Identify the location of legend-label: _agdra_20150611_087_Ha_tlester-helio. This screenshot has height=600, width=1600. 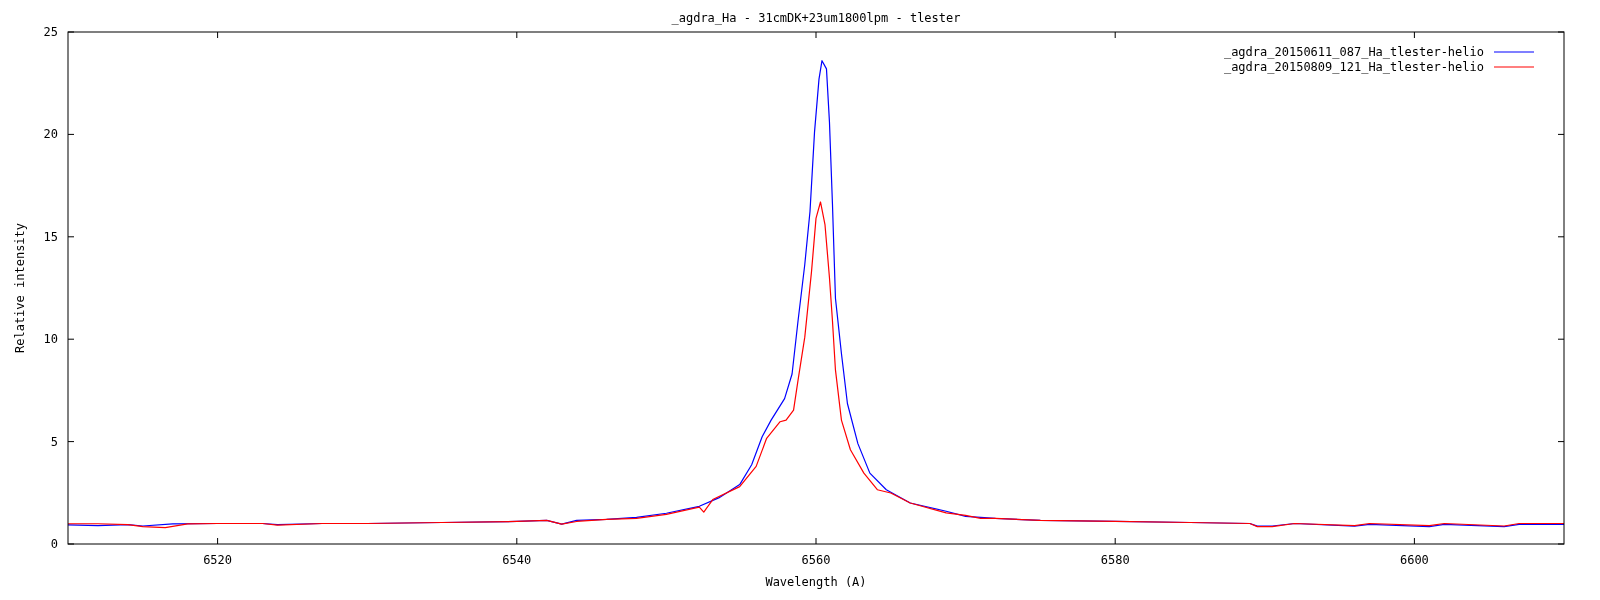
(1353, 52).